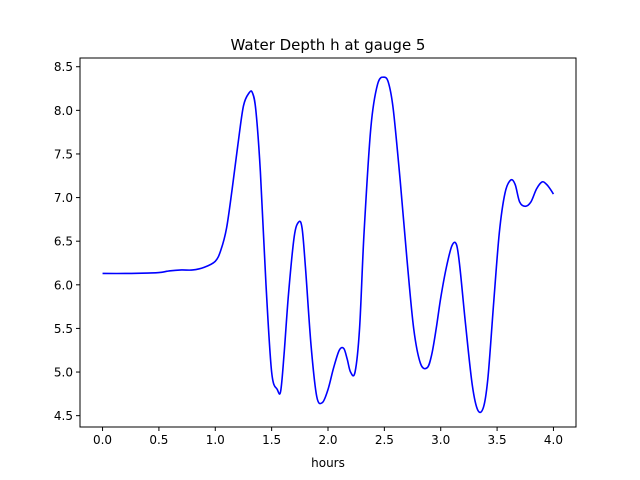  I want to click on y-tick-label: 6.5, so click(63, 242).